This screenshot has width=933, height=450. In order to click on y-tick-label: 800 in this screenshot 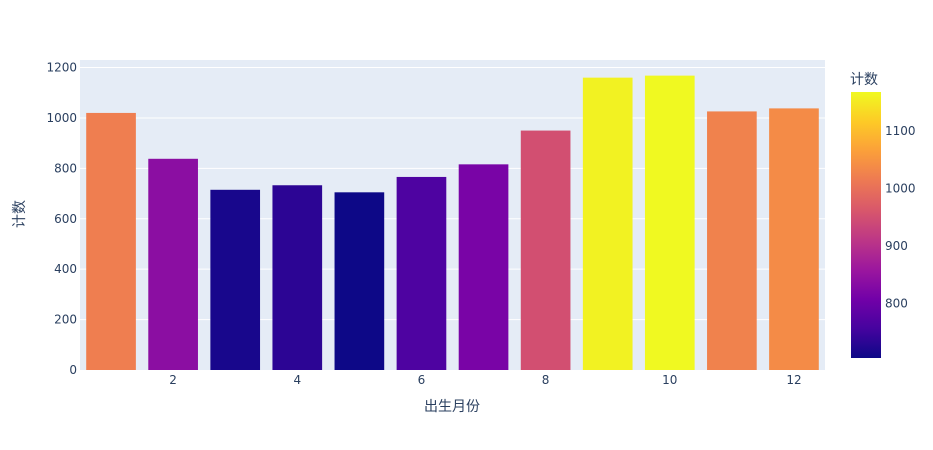, I will do `click(65, 168)`.